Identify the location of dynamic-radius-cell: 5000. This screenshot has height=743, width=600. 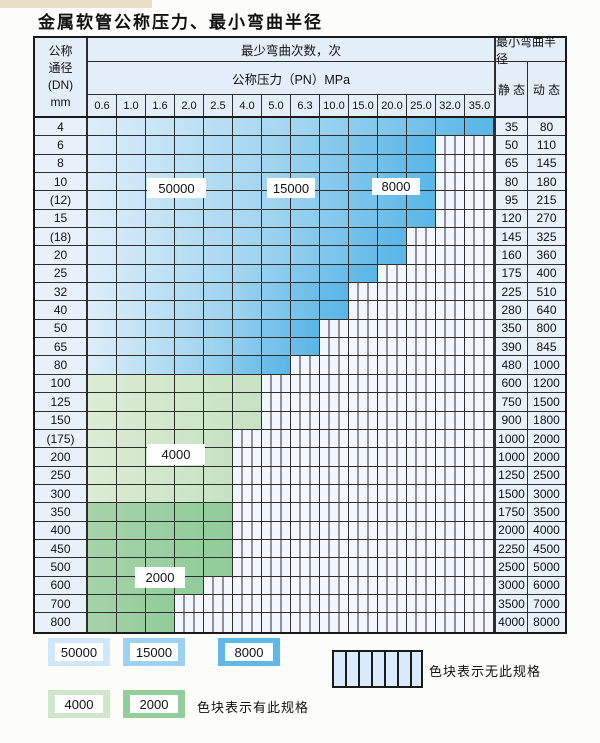
(546, 567).